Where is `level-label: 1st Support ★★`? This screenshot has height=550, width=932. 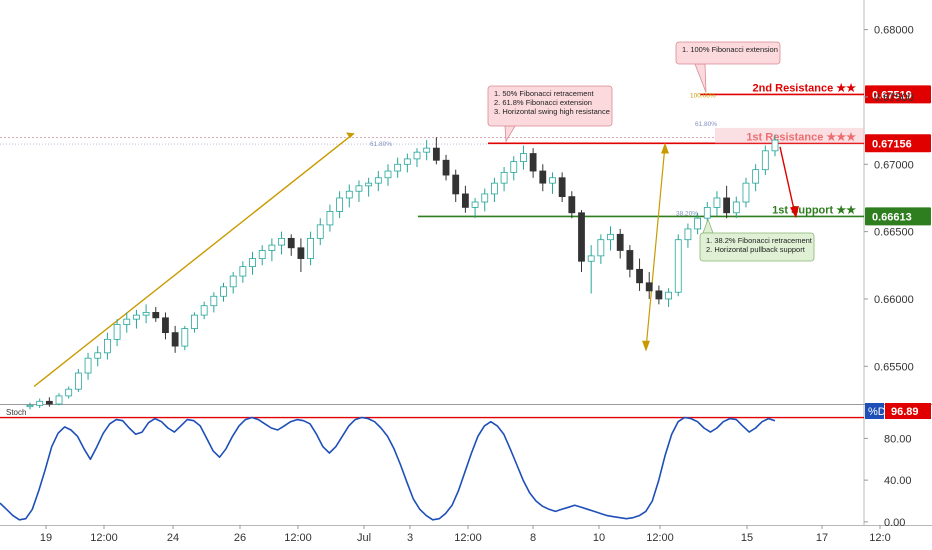 level-label: 1st Support ★★ is located at coordinates (814, 210).